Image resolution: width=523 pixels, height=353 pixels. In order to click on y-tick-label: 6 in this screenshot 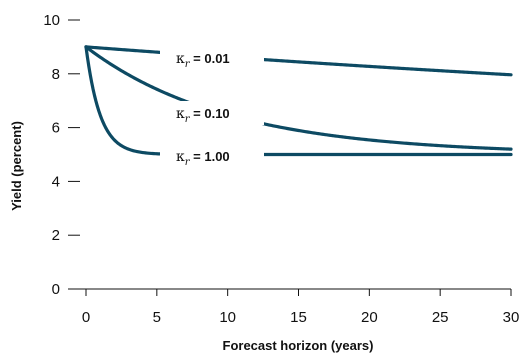, I will do `click(56, 128)`.